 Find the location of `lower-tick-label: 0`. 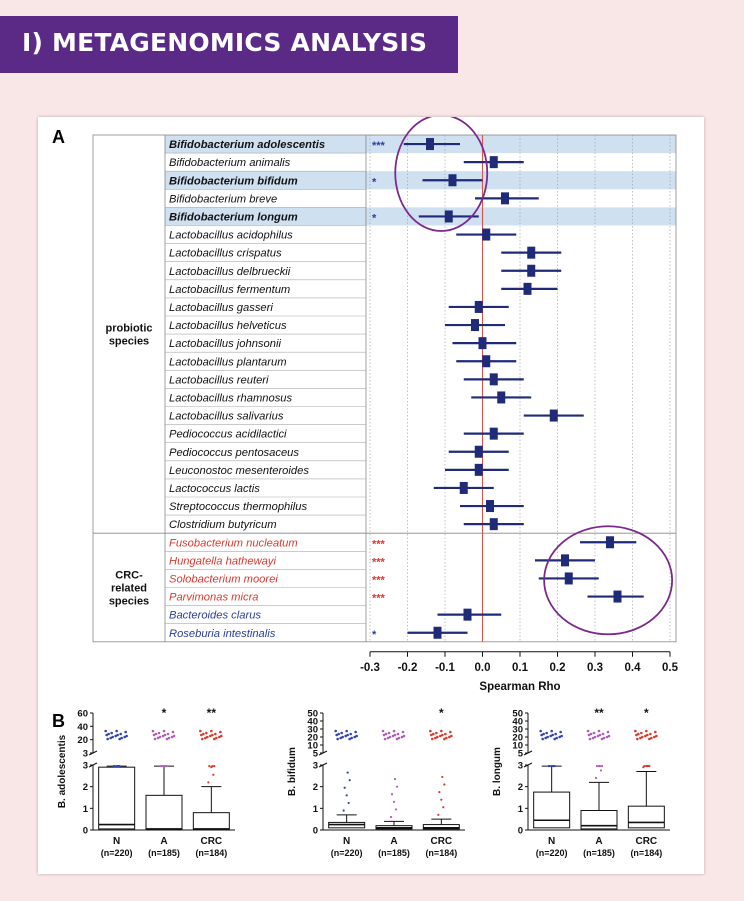

lower-tick-label: 0 is located at coordinates (315, 831).